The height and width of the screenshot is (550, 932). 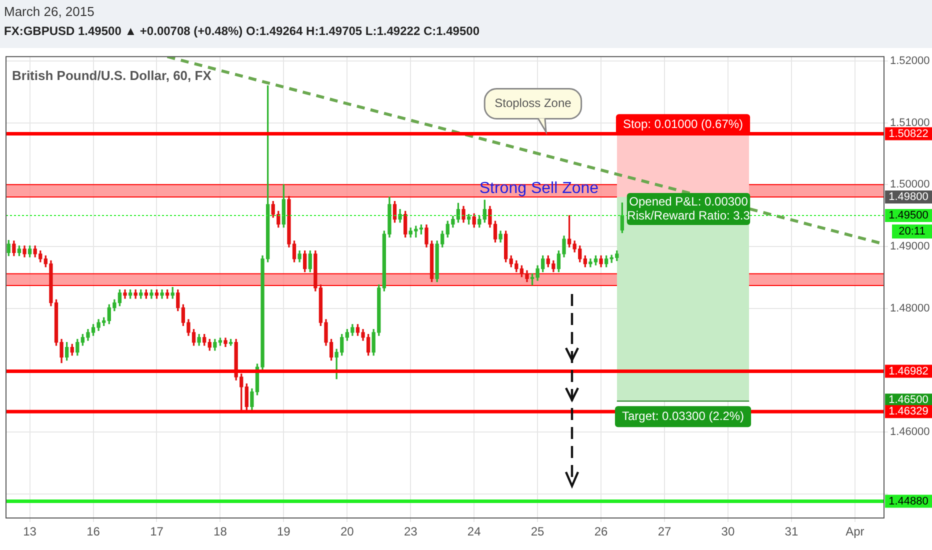 I want to click on y-tick-label: 1.51000, so click(x=910, y=122).